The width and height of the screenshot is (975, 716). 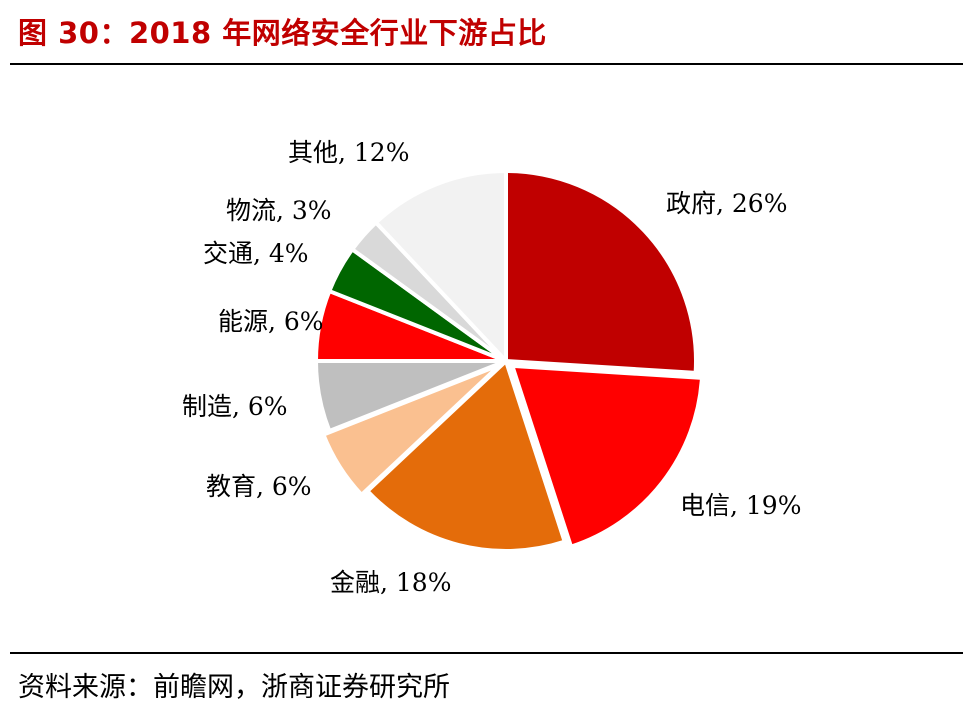 I want to click on bottom-rule, so click(x=486, y=653).